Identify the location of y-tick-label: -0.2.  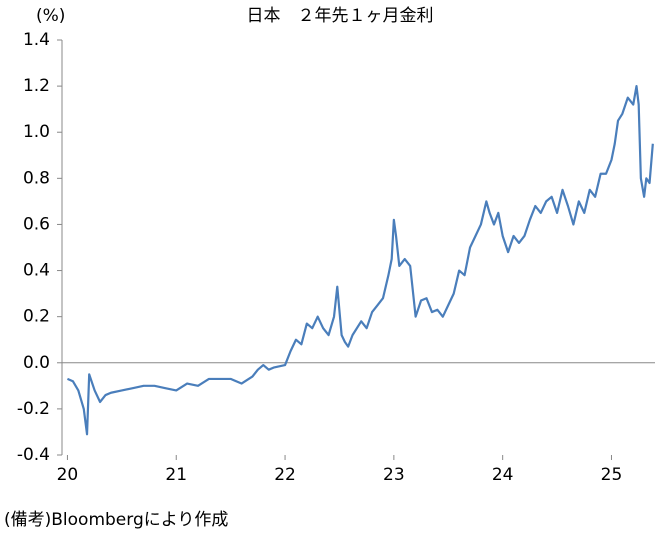
(33, 409).